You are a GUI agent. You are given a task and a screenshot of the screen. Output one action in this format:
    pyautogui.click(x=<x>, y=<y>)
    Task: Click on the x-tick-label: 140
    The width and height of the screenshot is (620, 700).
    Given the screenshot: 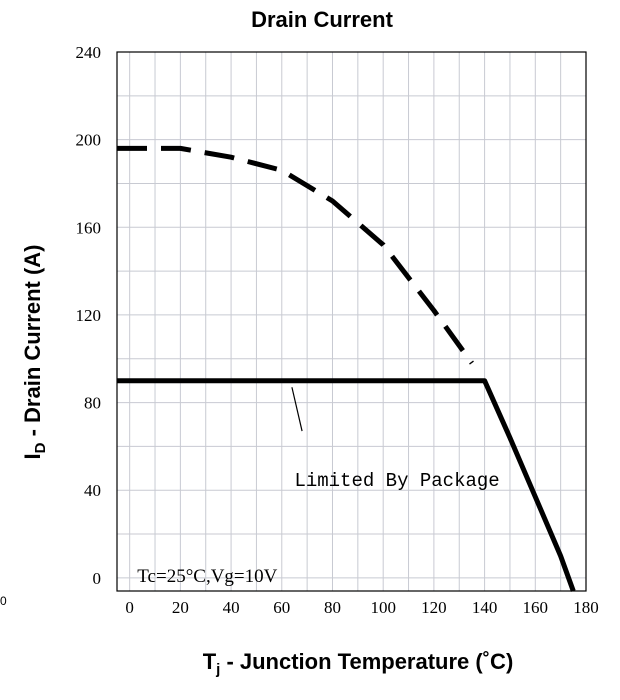 What is the action you would take?
    pyautogui.click(x=485, y=607)
    